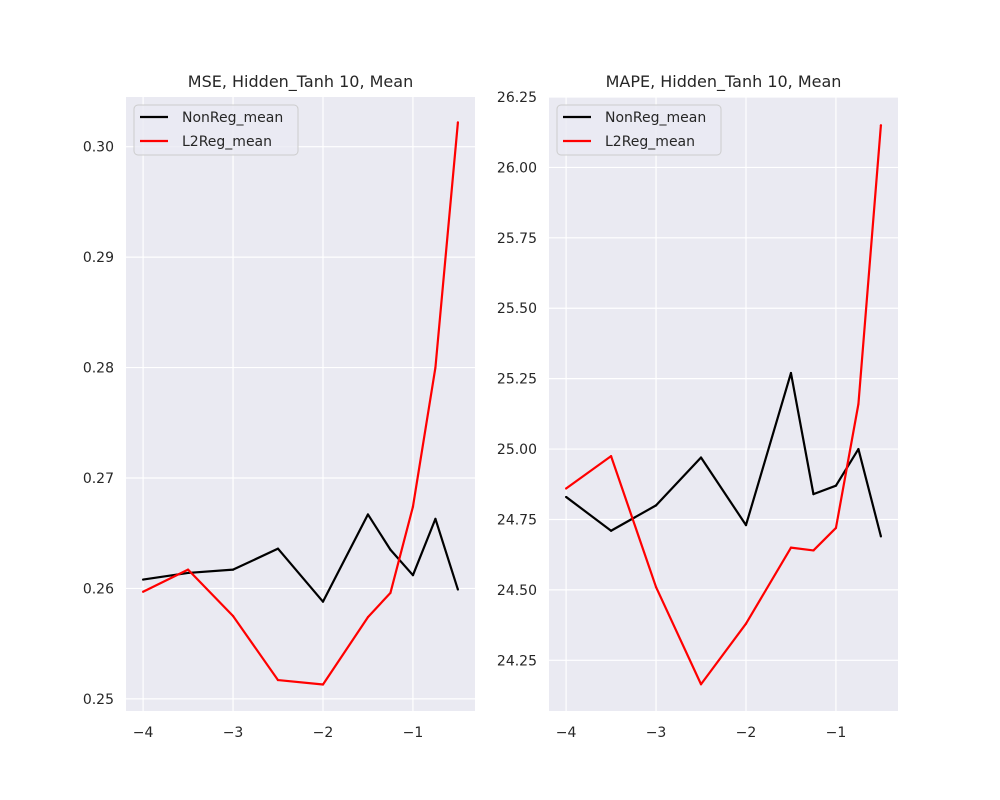 The width and height of the screenshot is (1000, 800). What do you see at coordinates (300, 558) in the screenshot?
I see `series-line-nonreg-mean` at bounding box center [300, 558].